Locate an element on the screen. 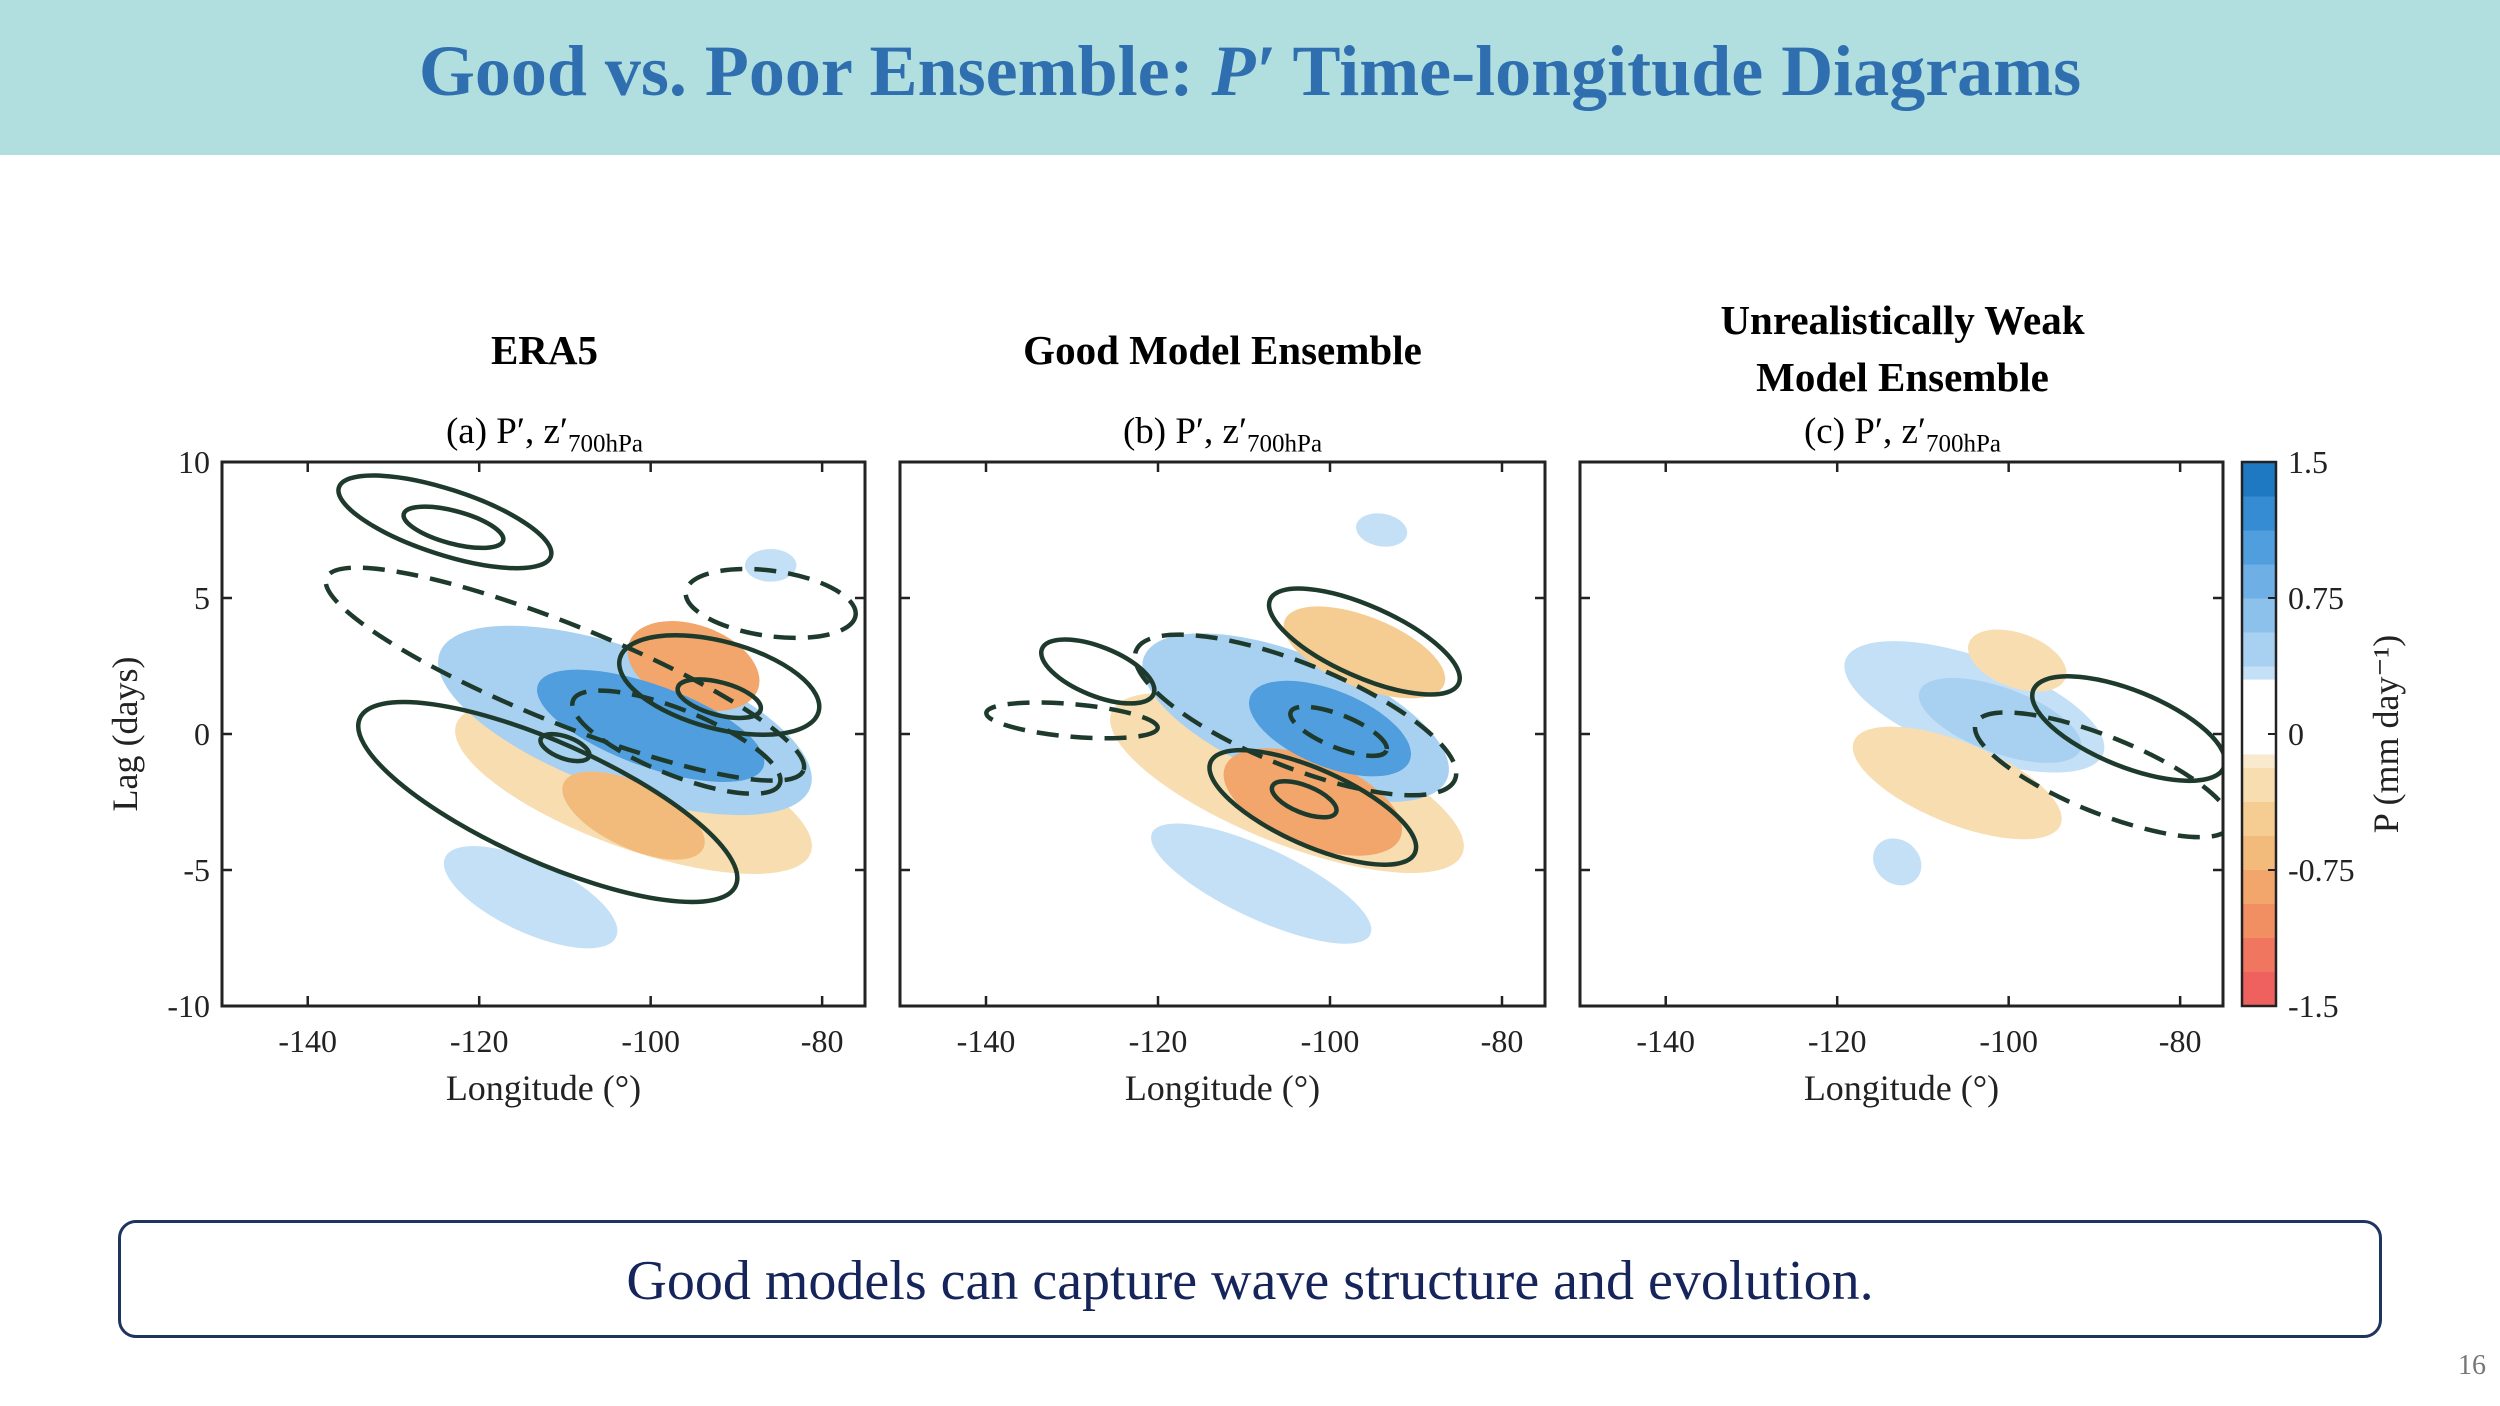 Image resolution: width=2500 pixels, height=1406 pixels. panel-a-title-text: ERA5 is located at coordinates (544, 350).